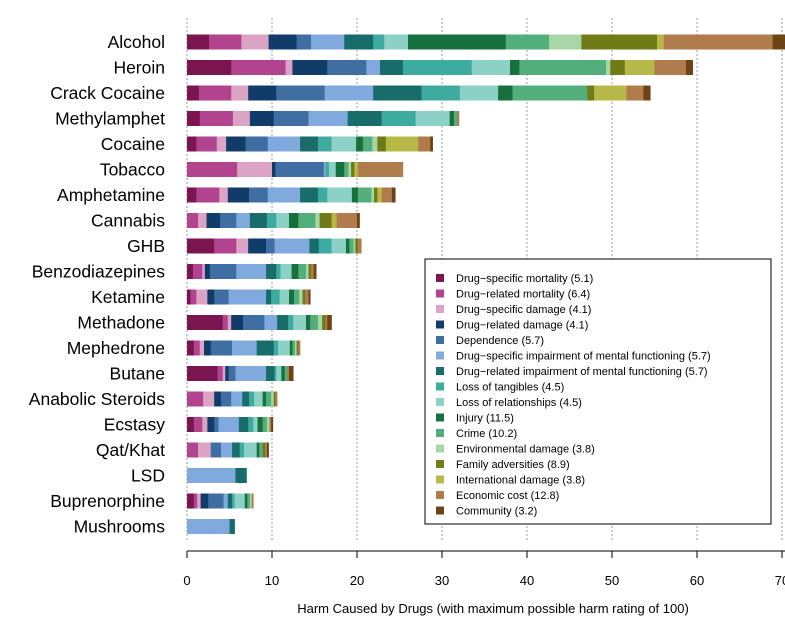 Image resolution: width=785 pixels, height=621 pixels. What do you see at coordinates (120, 527) in the screenshot?
I see `category-label: Mushrooms` at bounding box center [120, 527].